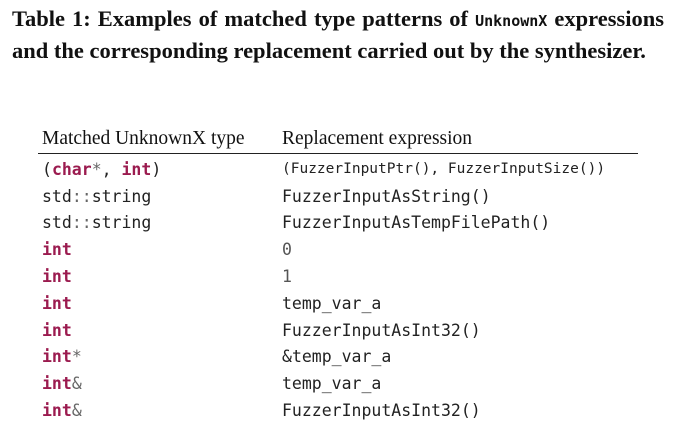 This screenshot has width=675, height=425. What do you see at coordinates (511, 21) in the screenshot?
I see `caption-code: UnknownX` at bounding box center [511, 21].